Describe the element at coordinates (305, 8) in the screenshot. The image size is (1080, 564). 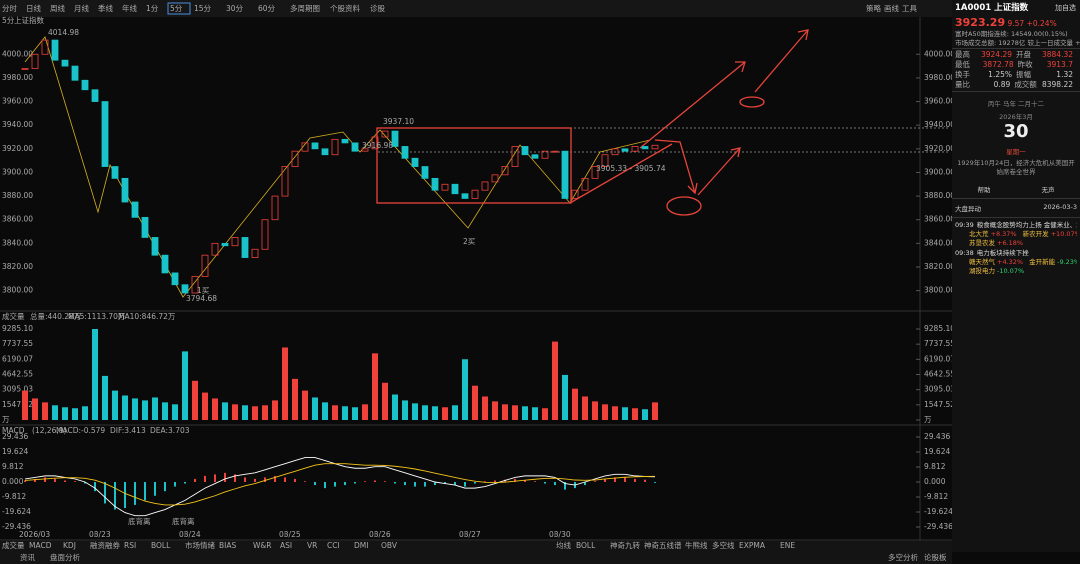
I see `tab: 多周期图` at that location.